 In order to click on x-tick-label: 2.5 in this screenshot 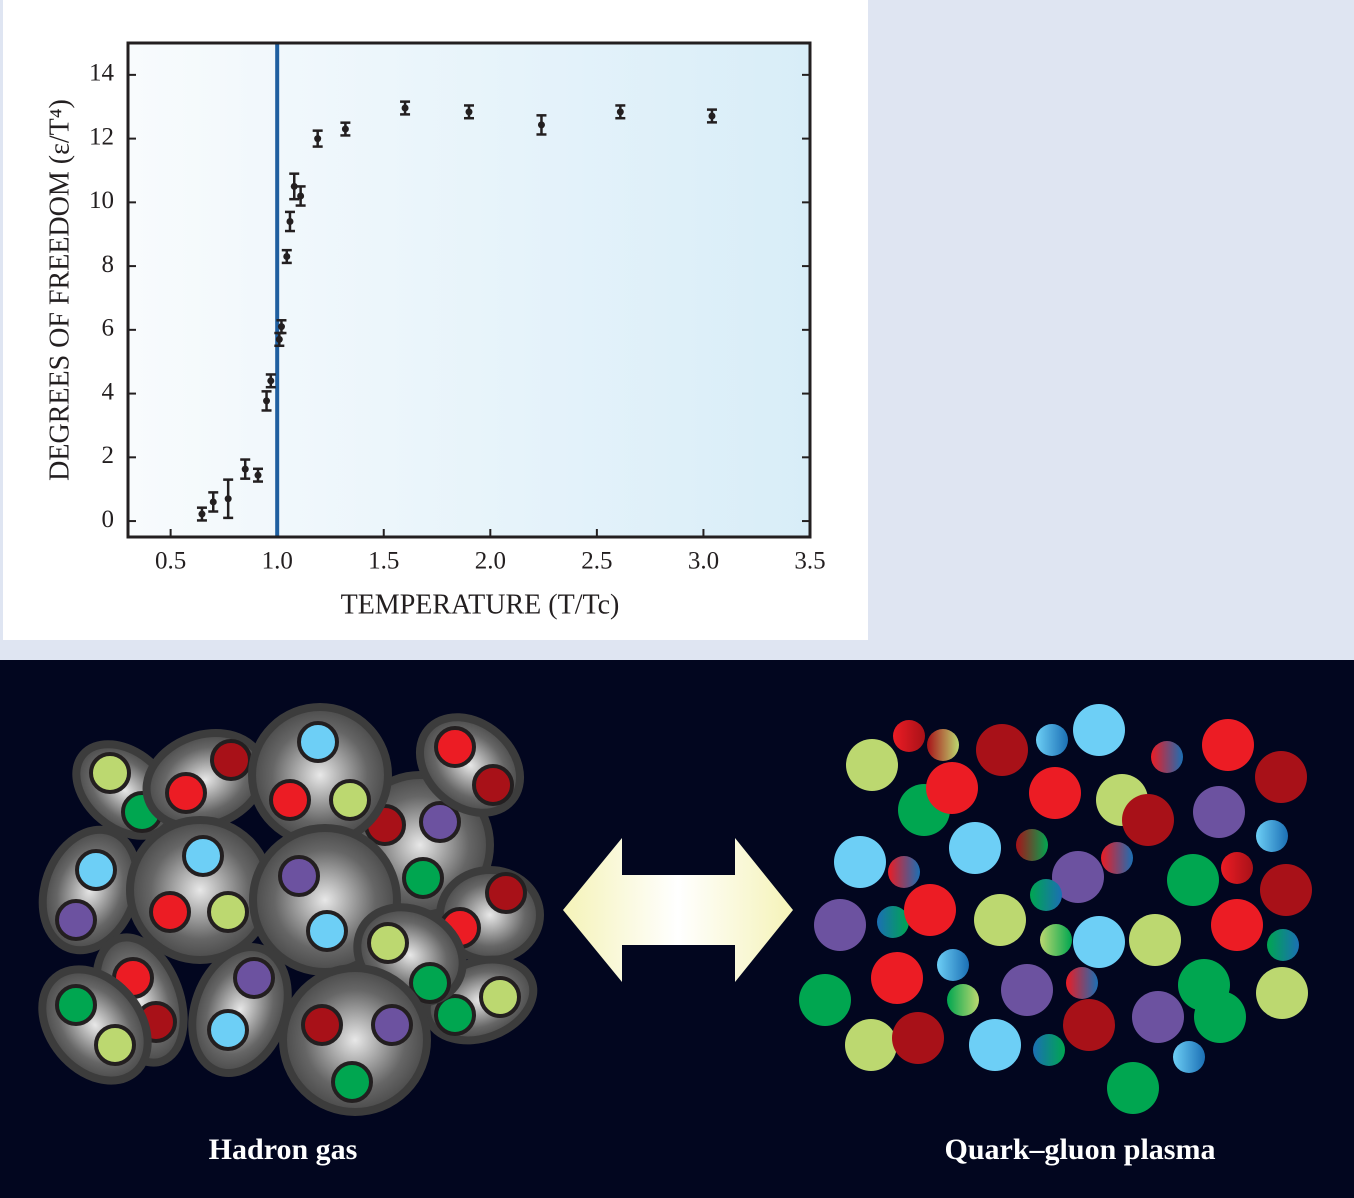, I will do `click(596, 561)`.